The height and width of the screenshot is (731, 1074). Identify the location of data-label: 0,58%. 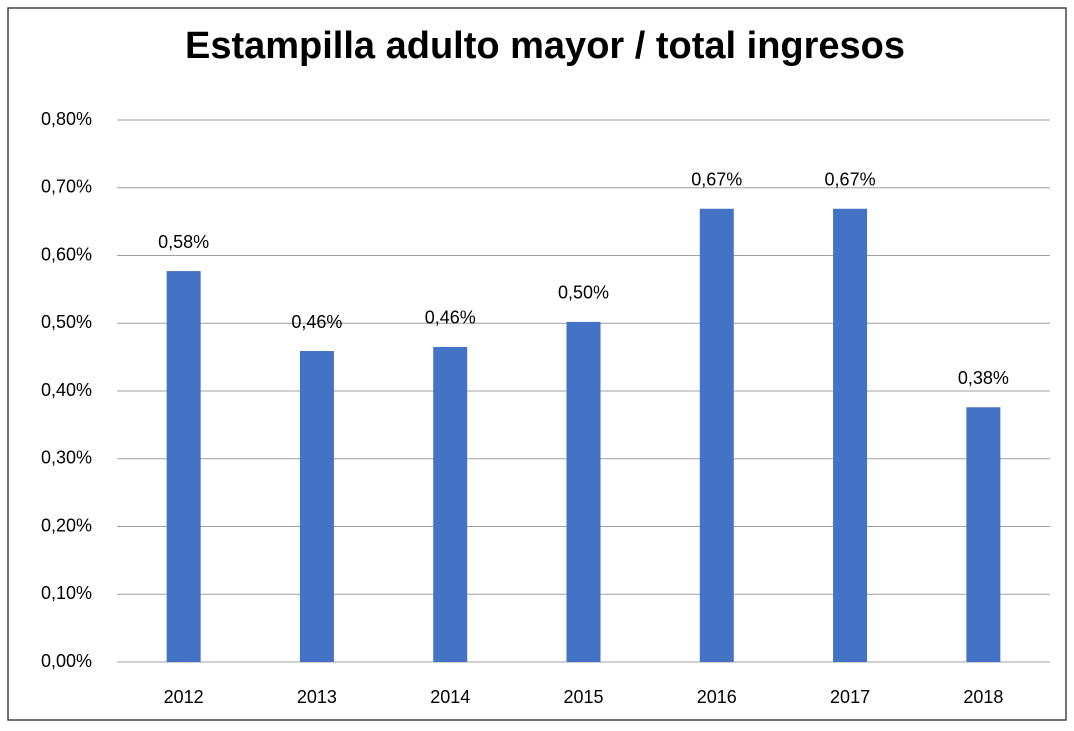
(183, 242).